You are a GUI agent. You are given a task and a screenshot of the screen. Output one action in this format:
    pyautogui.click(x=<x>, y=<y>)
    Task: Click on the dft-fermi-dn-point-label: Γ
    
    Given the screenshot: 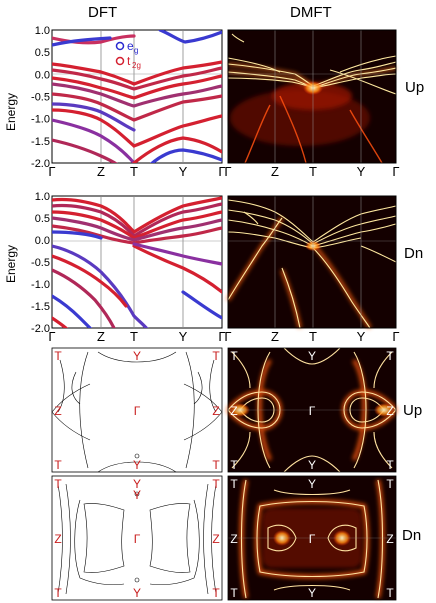 What is the action you would take?
    pyautogui.click(x=137, y=539)
    